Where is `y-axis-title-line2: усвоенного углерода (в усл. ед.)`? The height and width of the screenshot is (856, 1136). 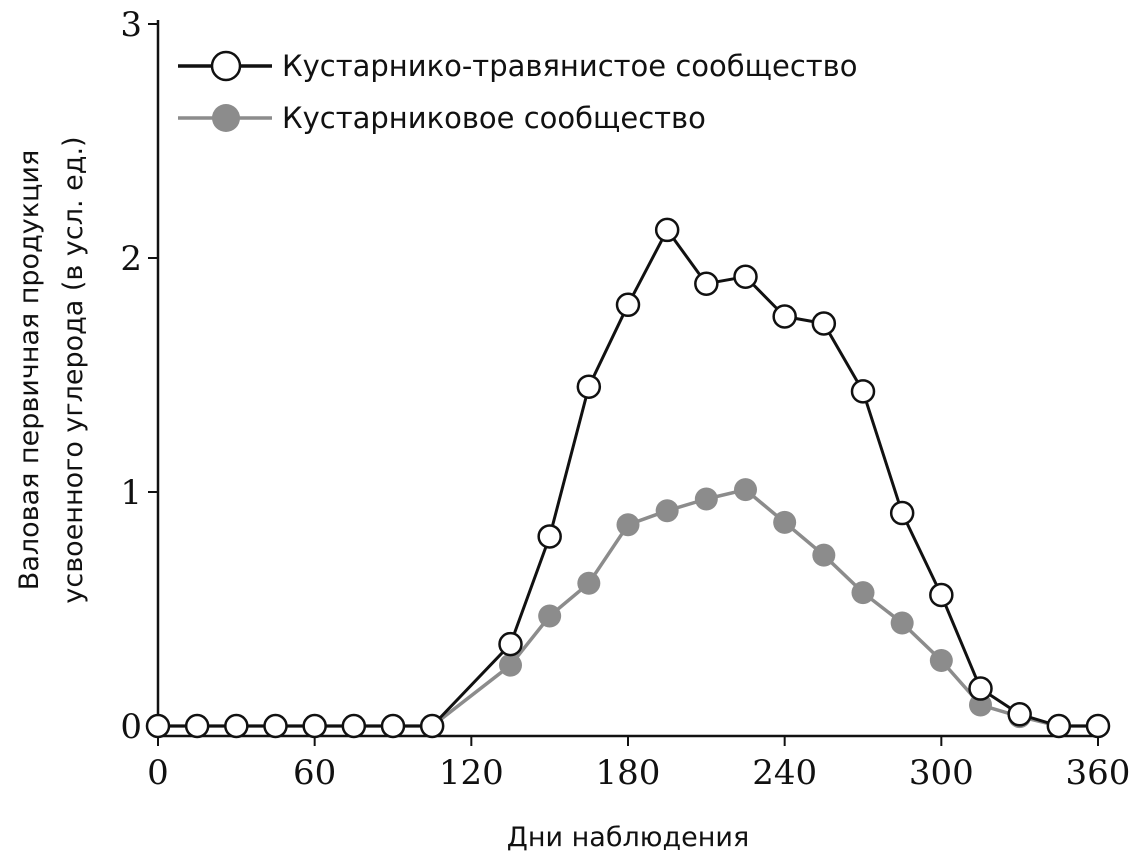 y-axis-title-line2: усвоенного углерода (в усл. ед.) is located at coordinates (73, 369).